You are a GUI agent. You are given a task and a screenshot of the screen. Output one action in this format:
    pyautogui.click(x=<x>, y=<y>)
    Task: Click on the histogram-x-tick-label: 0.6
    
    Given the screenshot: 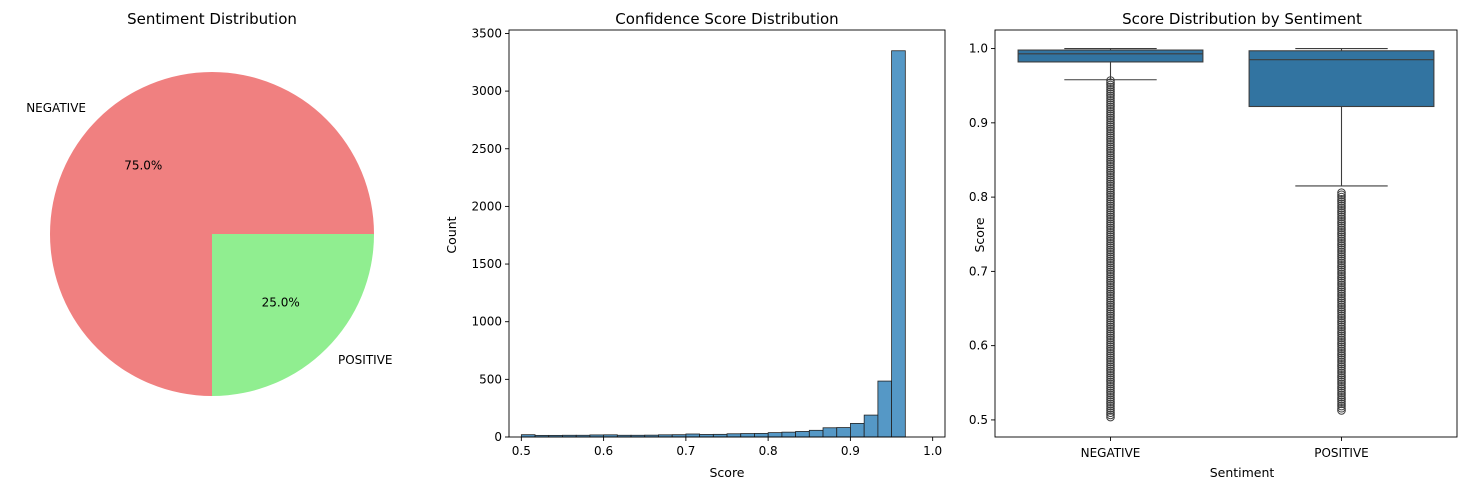 What is the action you would take?
    pyautogui.click(x=603, y=451)
    